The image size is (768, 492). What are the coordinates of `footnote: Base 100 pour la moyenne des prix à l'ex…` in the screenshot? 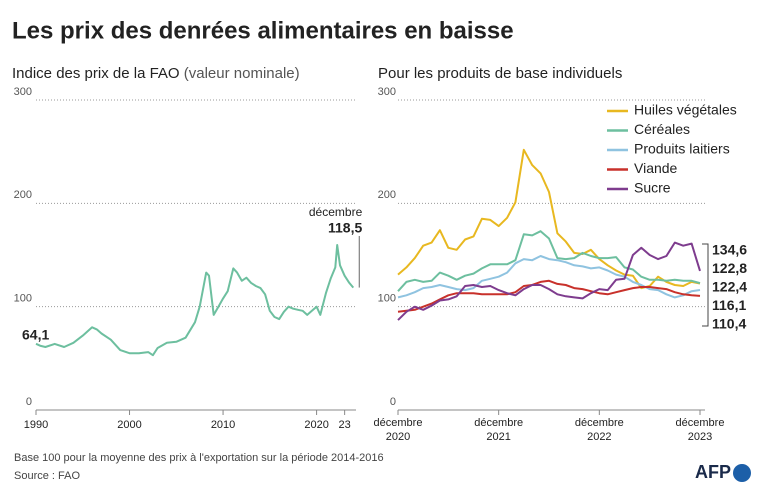 It's located at (199, 458).